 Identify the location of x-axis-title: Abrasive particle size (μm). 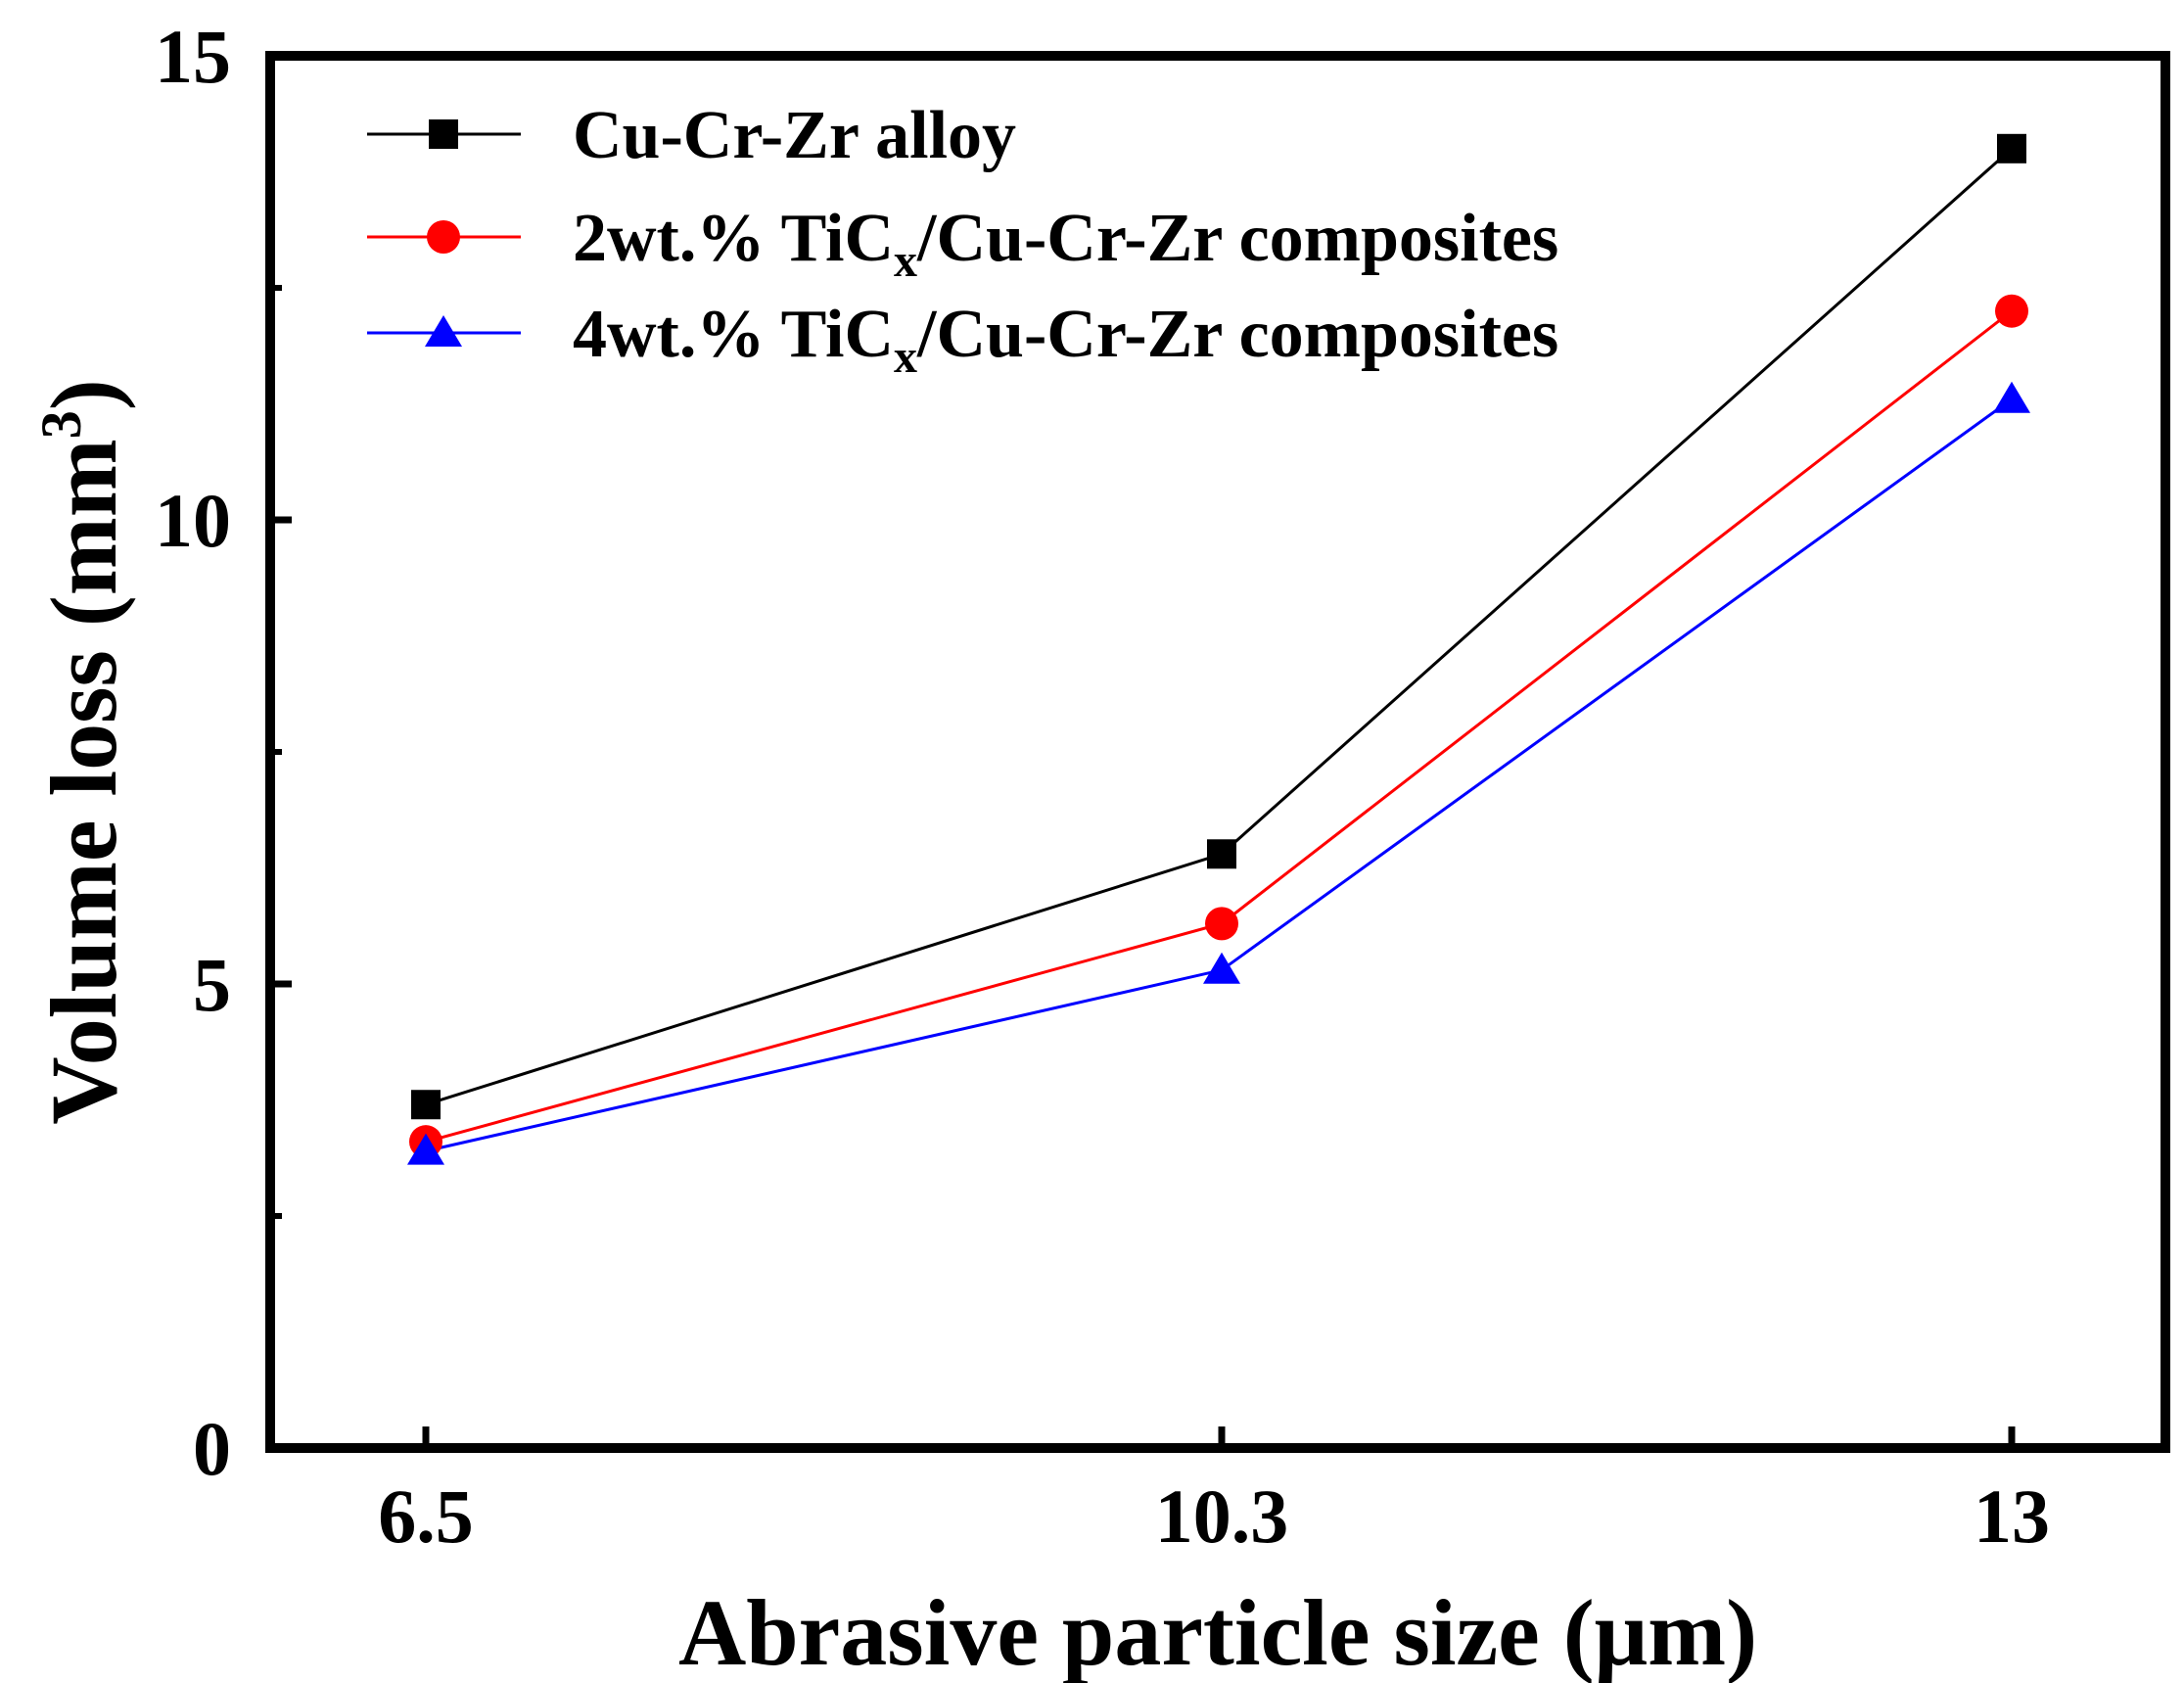
(1217, 1631).